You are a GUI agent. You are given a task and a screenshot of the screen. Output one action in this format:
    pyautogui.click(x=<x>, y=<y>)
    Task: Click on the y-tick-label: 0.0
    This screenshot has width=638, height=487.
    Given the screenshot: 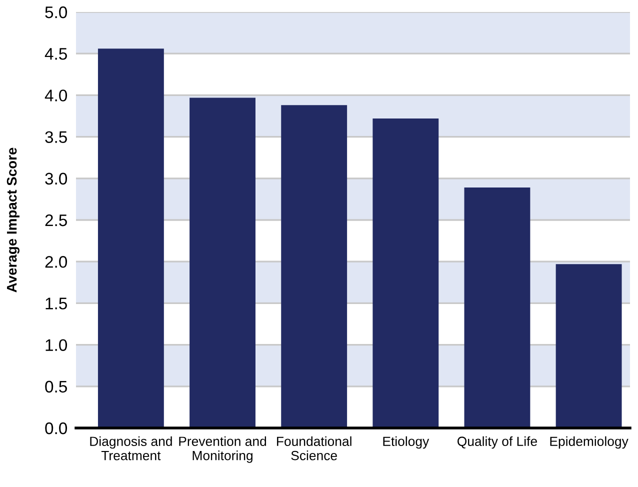 What is the action you would take?
    pyautogui.click(x=56, y=428)
    